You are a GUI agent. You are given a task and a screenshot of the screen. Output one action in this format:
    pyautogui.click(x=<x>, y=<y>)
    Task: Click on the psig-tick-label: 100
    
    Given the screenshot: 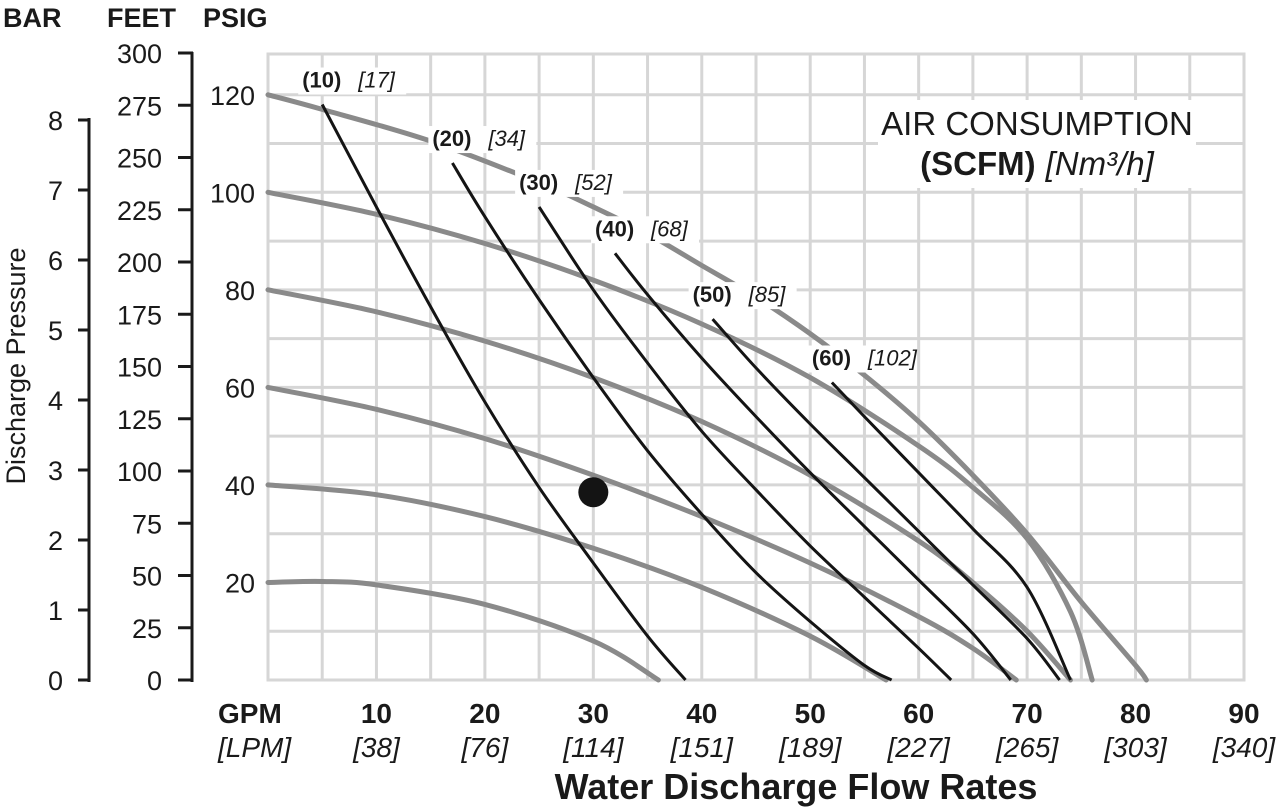 What is the action you would take?
    pyautogui.click(x=232, y=193)
    